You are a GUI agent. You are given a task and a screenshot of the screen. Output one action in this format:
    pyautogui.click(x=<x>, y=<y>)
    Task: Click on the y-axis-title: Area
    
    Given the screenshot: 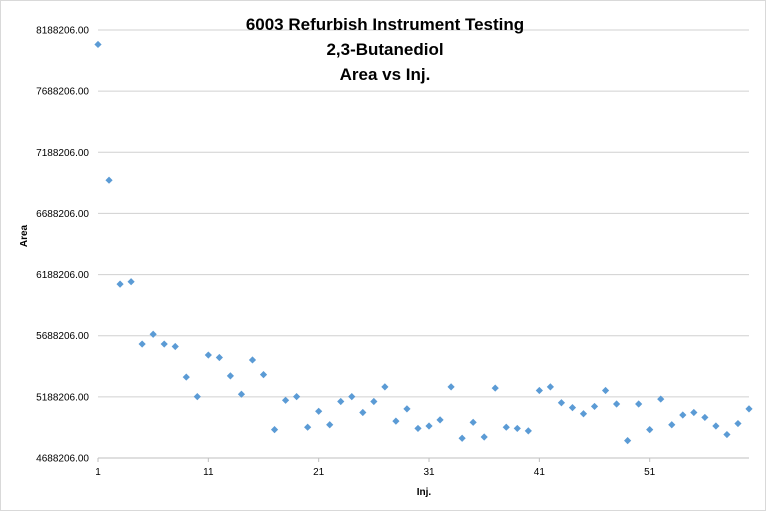 What is the action you would take?
    pyautogui.click(x=24, y=235)
    